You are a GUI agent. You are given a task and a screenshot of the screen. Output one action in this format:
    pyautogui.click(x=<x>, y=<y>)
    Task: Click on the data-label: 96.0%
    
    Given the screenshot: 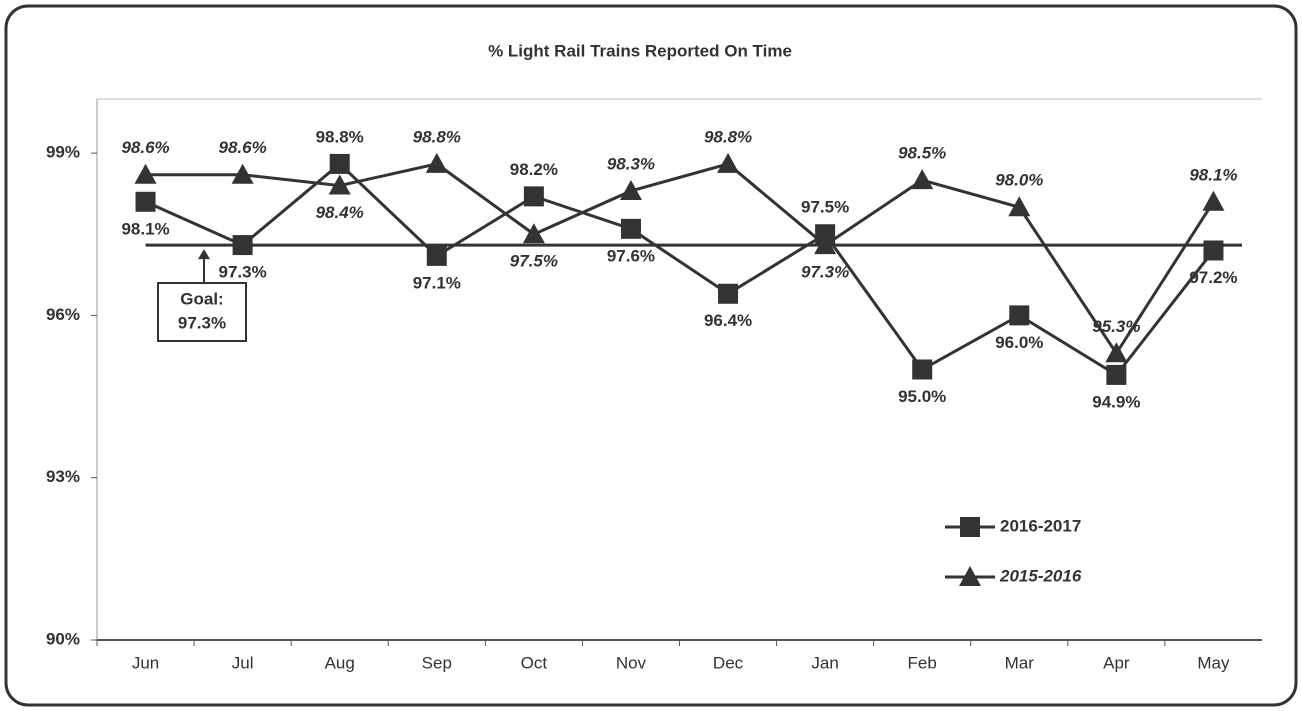 What is the action you would take?
    pyautogui.click(x=1019, y=342)
    